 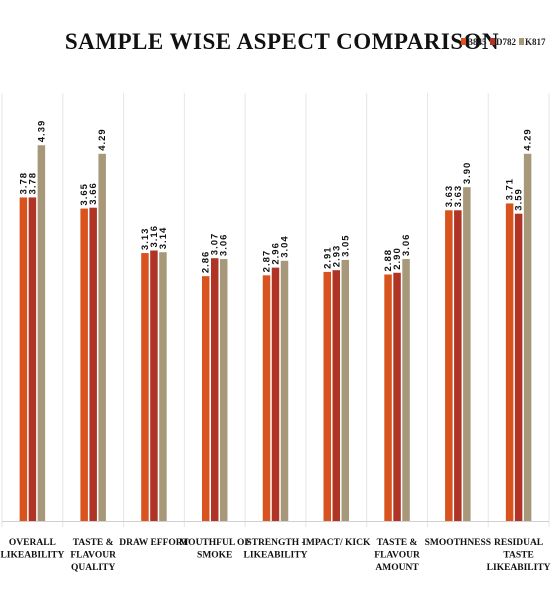 I want to click on data-label: 2.88, so click(x=388, y=260).